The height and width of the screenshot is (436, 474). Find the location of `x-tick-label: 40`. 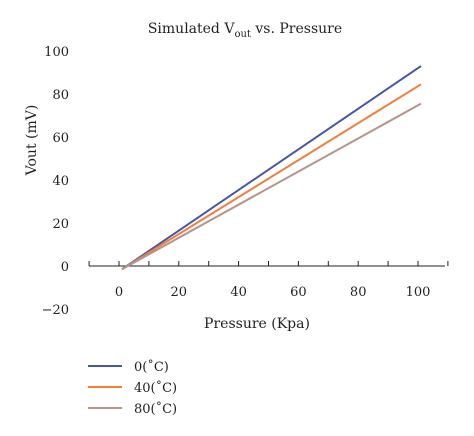

x-tick-label: 40 is located at coordinates (238, 292).